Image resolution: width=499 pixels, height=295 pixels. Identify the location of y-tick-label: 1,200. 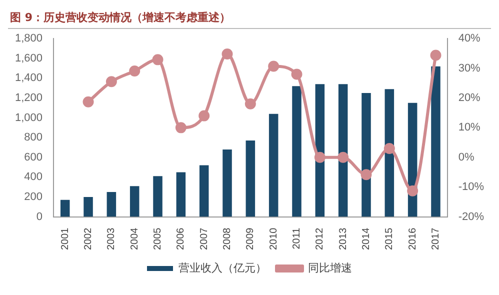
(28, 98).